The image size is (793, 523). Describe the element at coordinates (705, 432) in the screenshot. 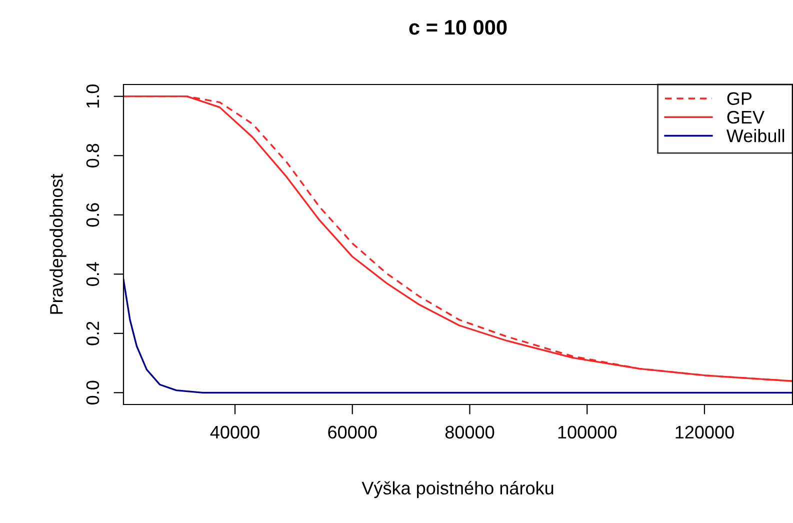

I see `x-tick-label: 120000` at that location.